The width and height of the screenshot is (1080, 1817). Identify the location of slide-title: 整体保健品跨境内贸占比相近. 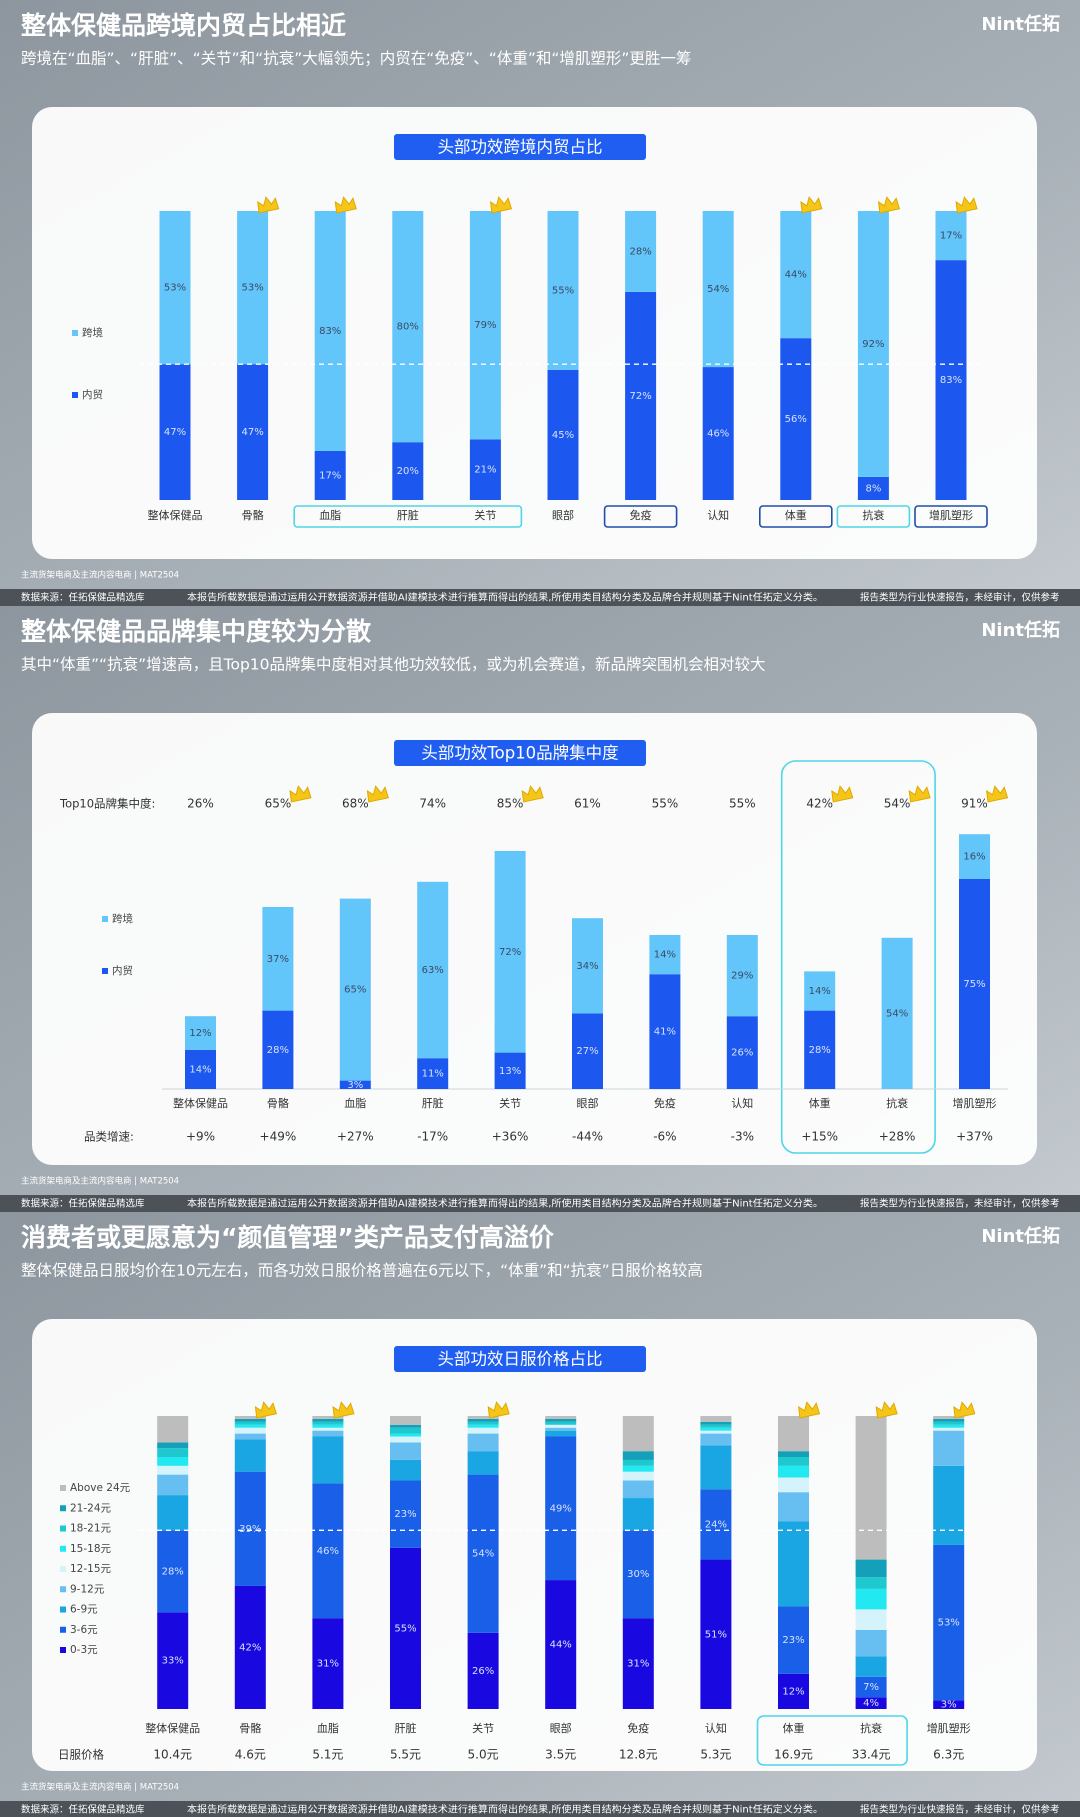
(183, 25).